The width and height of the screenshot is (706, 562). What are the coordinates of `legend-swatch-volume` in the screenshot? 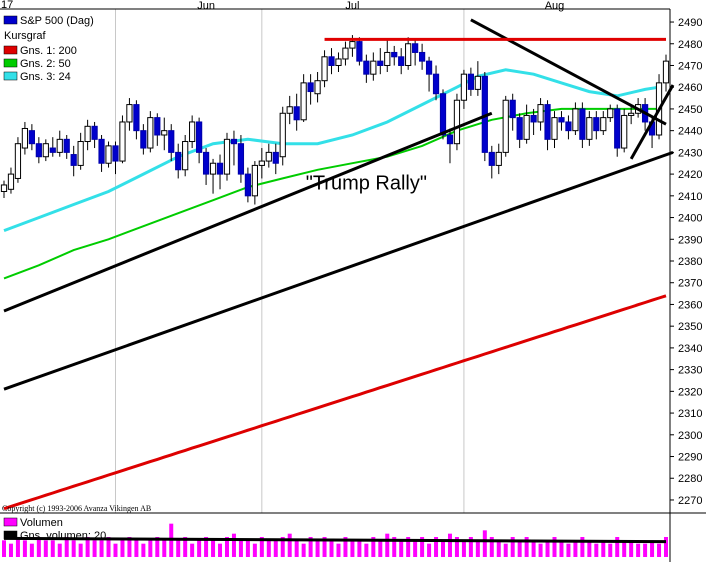 It's located at (10, 522).